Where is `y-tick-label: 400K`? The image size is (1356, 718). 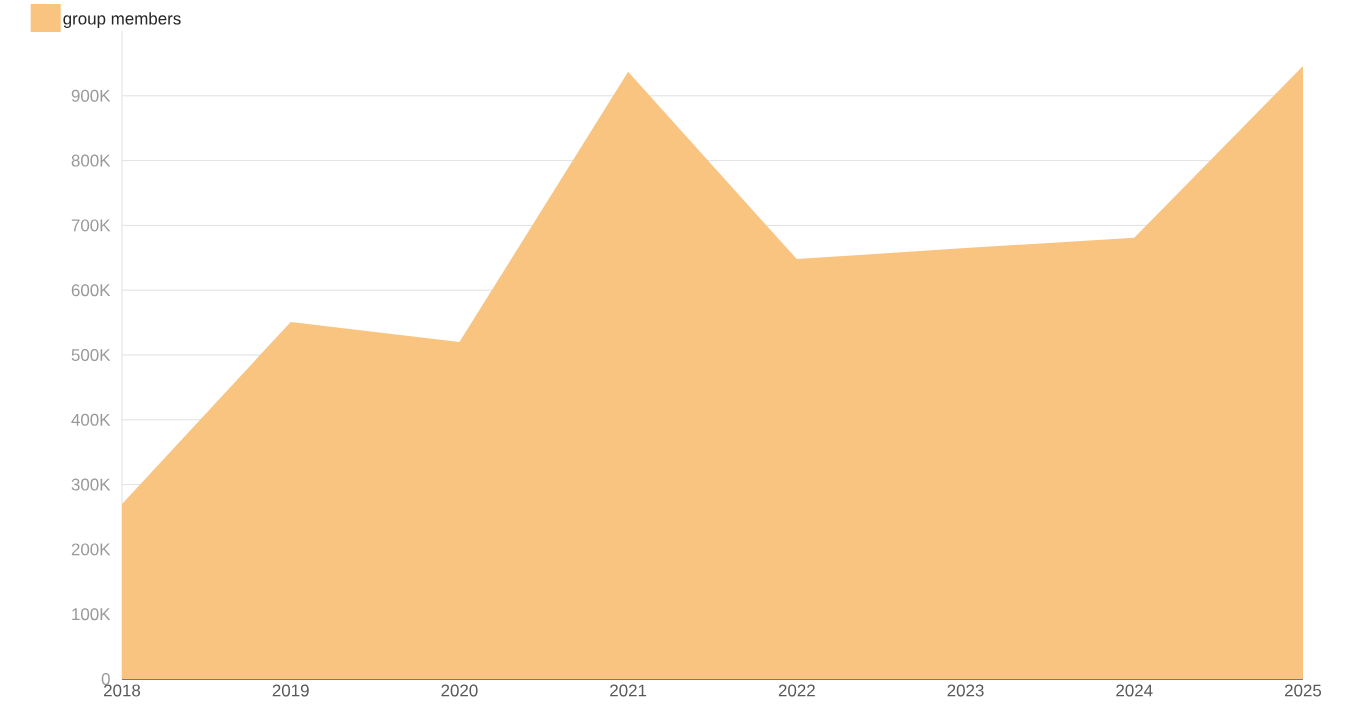 y-tick-label: 400K is located at coordinates (91, 419).